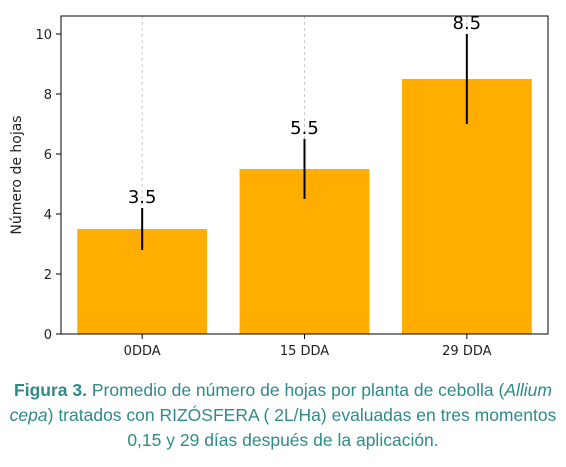 Image resolution: width=566 pixels, height=467 pixels. Describe the element at coordinates (466, 351) in the screenshot. I see `x-tick-label: 29 DDA` at that location.